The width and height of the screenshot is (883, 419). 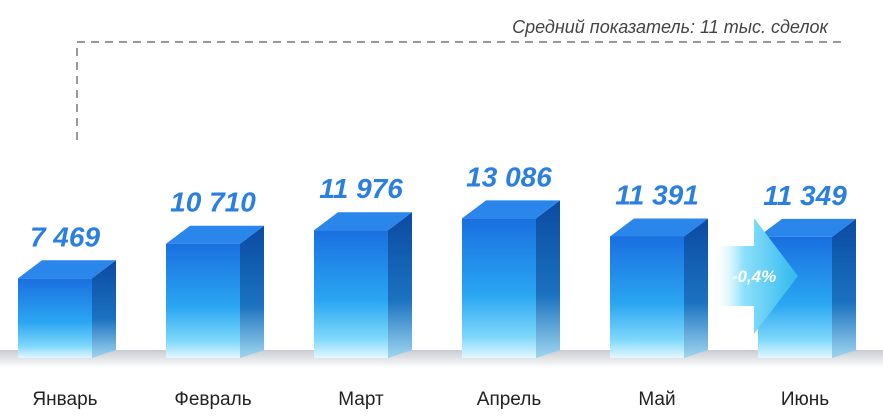 What do you see at coordinates (212, 399) in the screenshot?
I see `category-label-2: Февраль` at bounding box center [212, 399].